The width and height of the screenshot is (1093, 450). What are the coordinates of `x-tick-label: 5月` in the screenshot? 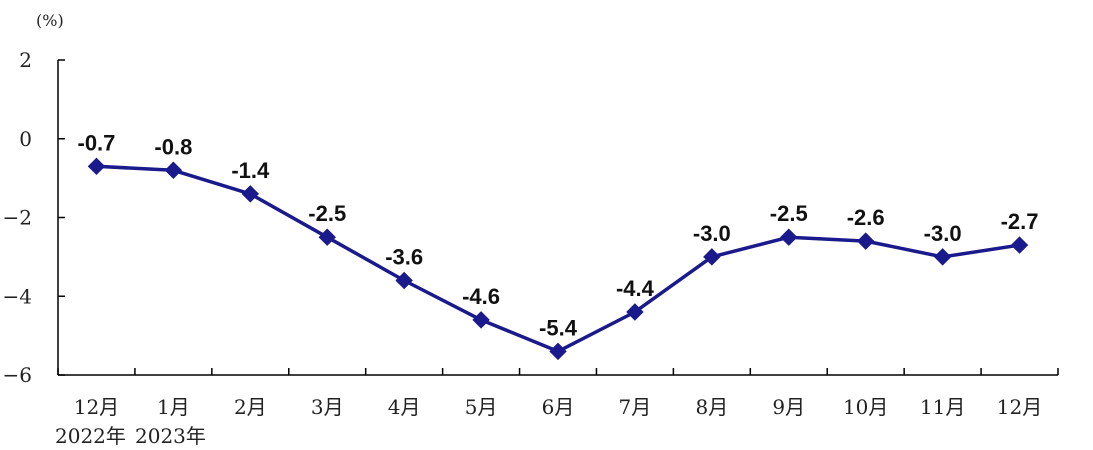 It's located at (481, 407).